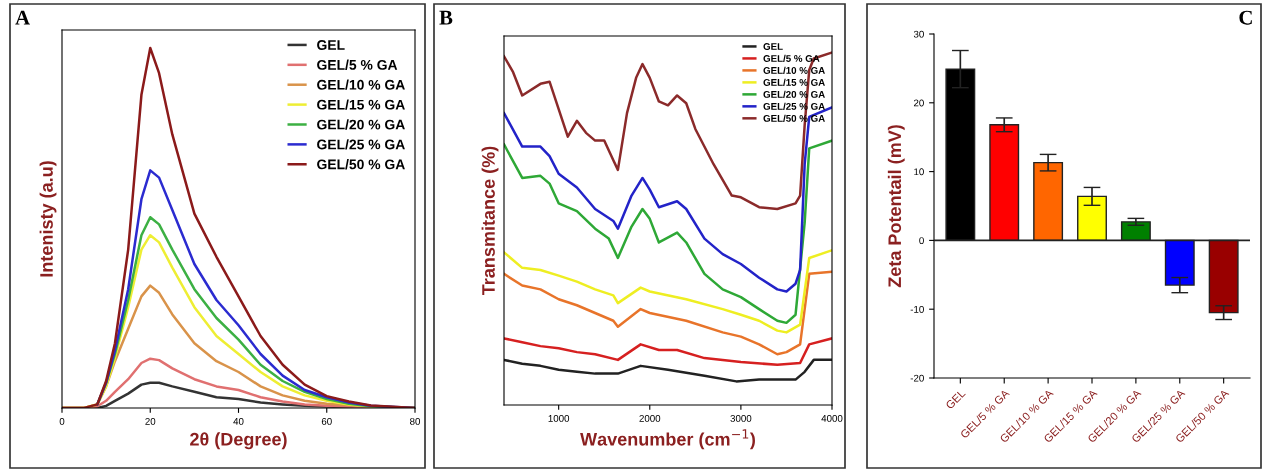 The width and height of the screenshot is (1263, 469). I want to click on y-axis-title: Transmitance (%), so click(490, 221).